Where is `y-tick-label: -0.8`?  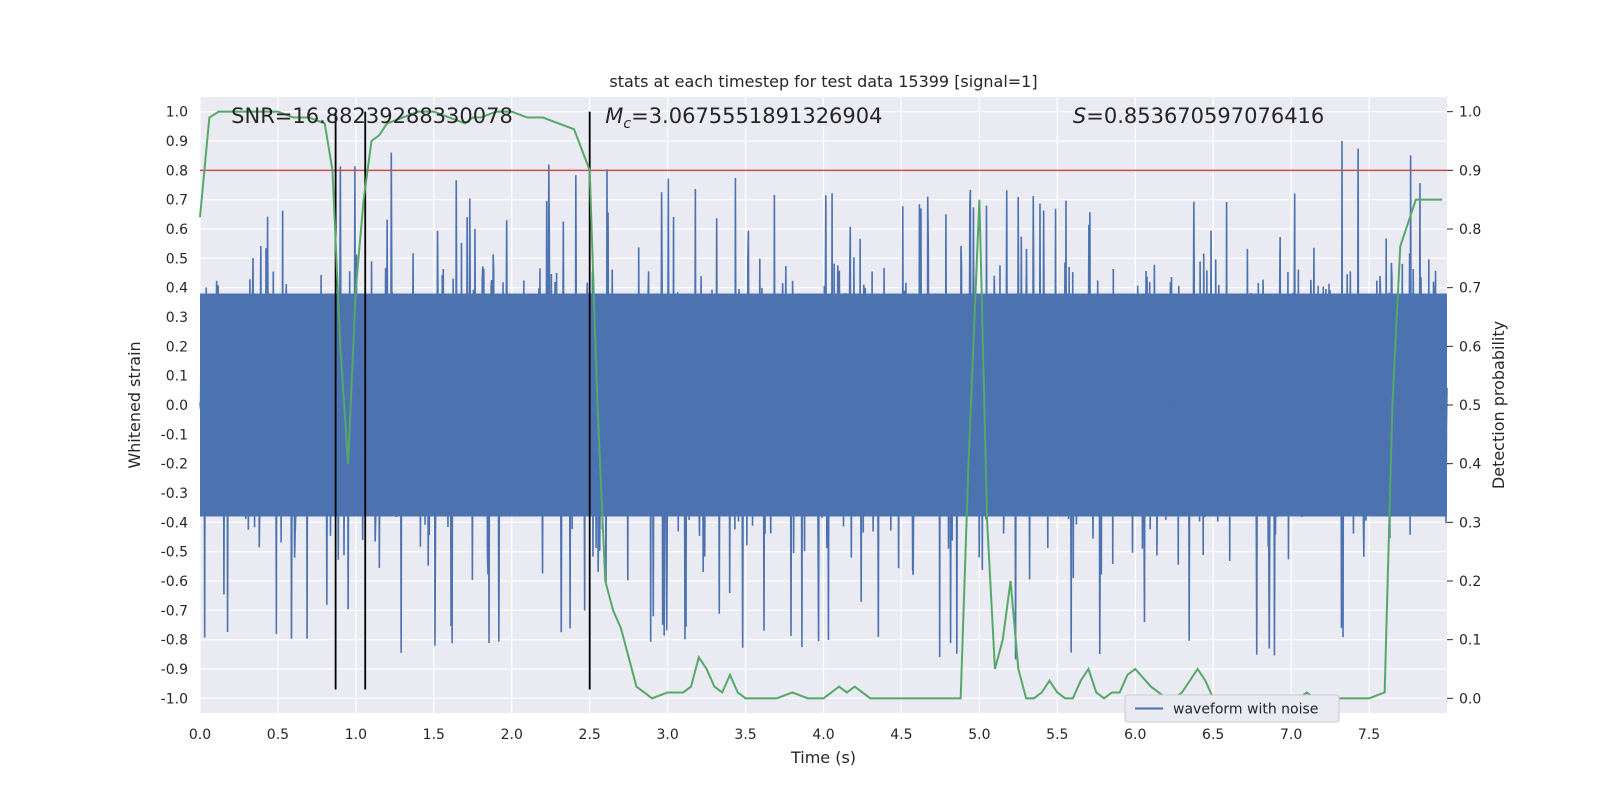 y-tick-label: -0.8 is located at coordinates (174, 641).